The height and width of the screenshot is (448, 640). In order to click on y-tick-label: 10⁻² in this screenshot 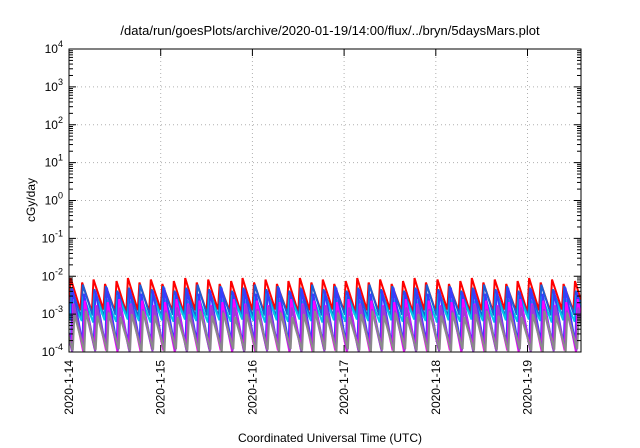, I will do `click(52, 274)`.